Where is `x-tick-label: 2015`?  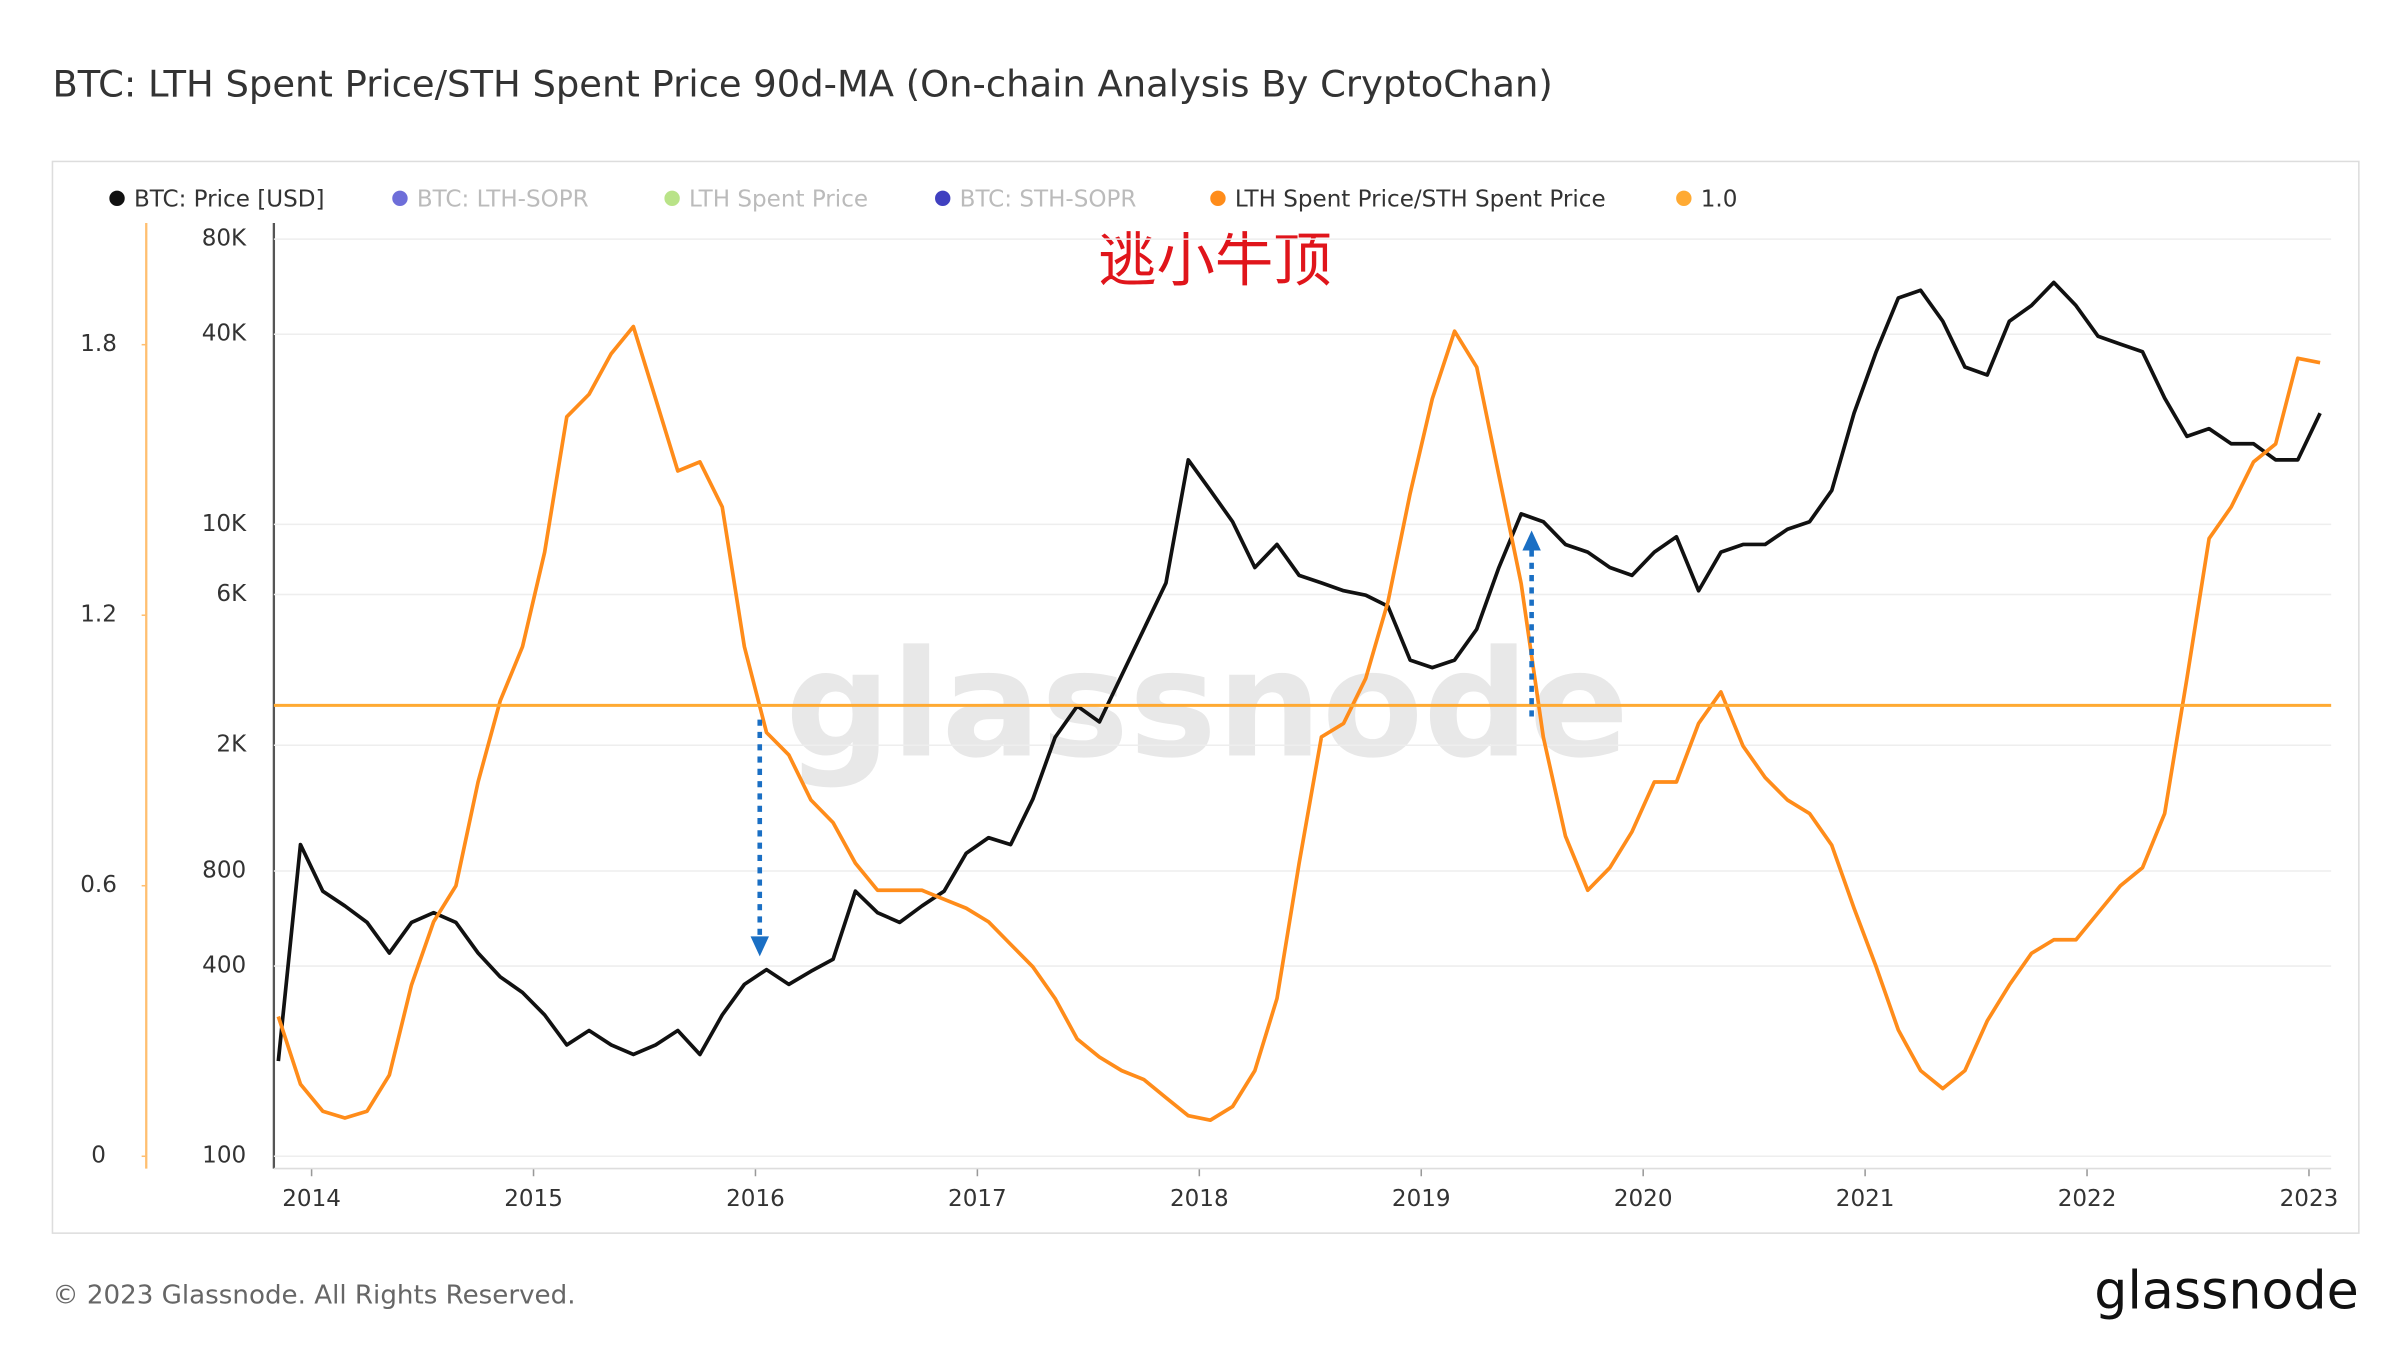
x-tick-label: 2015 is located at coordinates (533, 1199).